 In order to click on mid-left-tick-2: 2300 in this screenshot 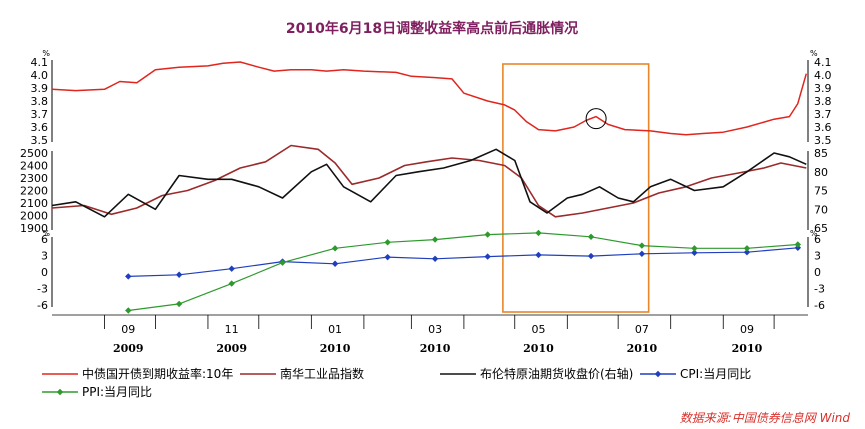, I will do `click(34, 178)`.